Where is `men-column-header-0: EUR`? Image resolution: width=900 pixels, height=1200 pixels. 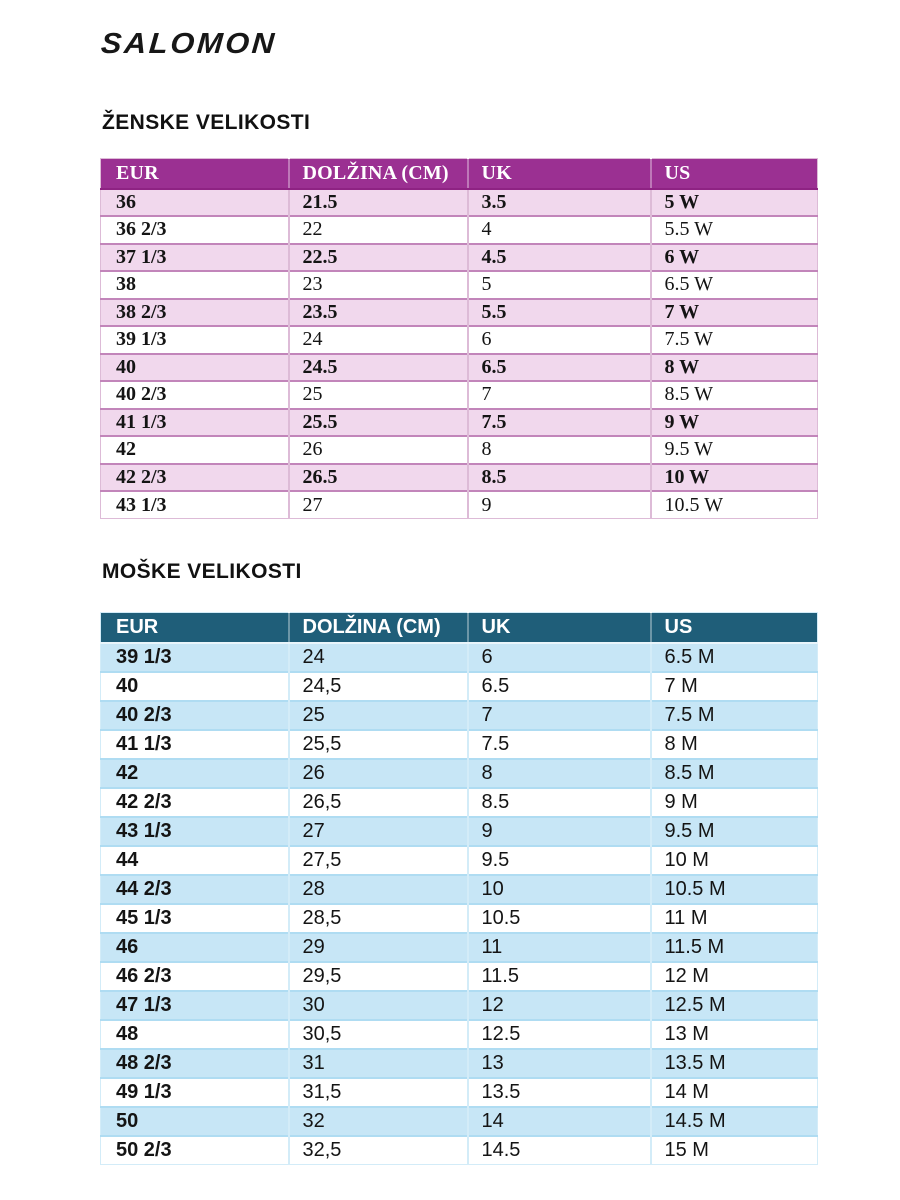 men-column-header-0: EUR is located at coordinates (194, 628).